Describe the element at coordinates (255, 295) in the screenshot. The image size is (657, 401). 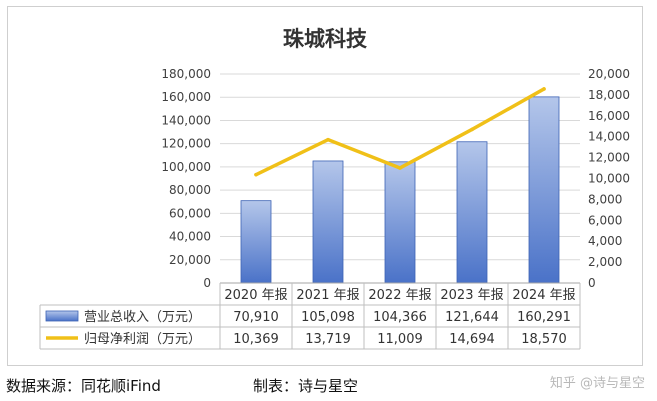
I see `category-label: 2020 年报` at that location.